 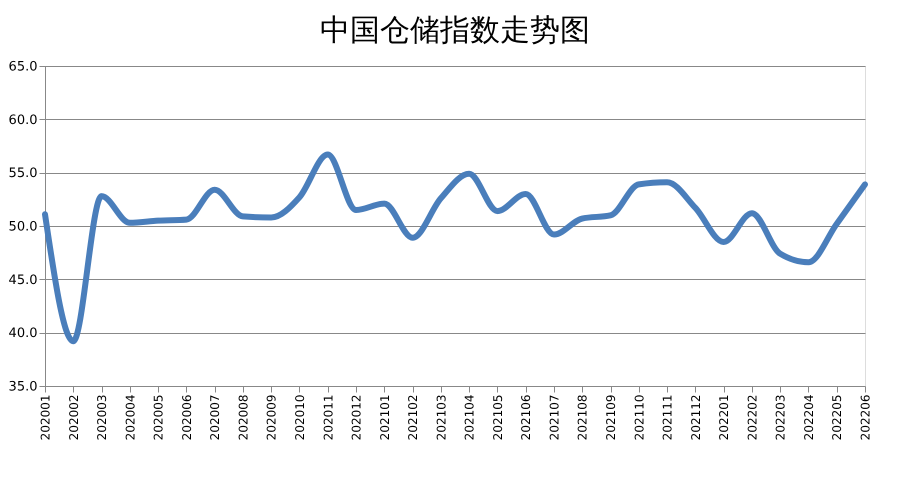 What do you see at coordinates (23, 387) in the screenshot?
I see `y-tick-label: 35.0` at bounding box center [23, 387].